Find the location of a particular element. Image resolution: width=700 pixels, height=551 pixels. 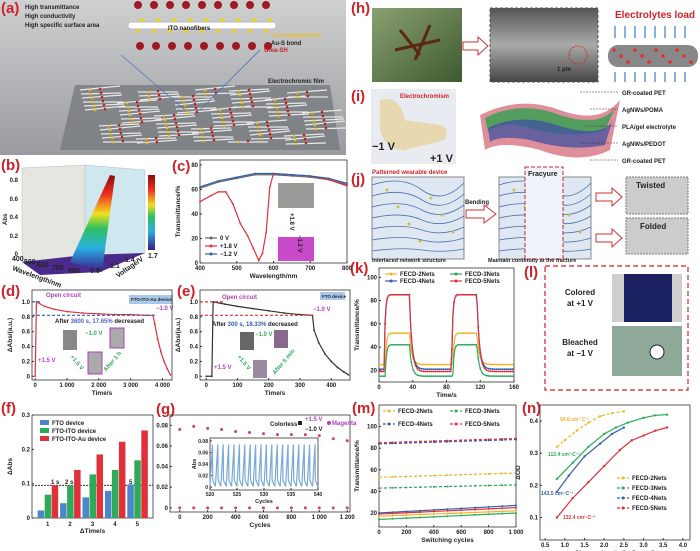

x-tick-label: 1.0 is located at coordinates (565, 546).